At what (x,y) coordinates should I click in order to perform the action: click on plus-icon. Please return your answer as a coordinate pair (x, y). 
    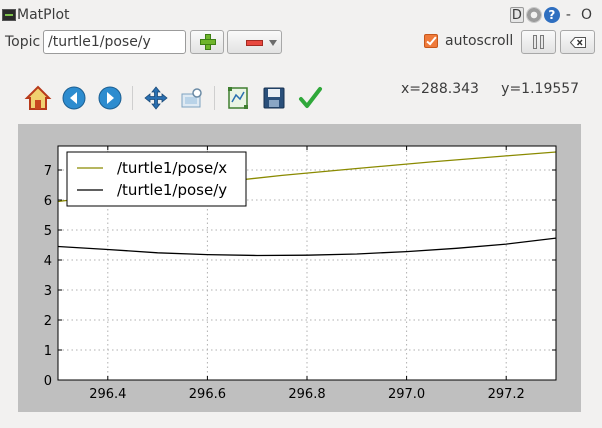
    Looking at the image, I should click on (208, 42).